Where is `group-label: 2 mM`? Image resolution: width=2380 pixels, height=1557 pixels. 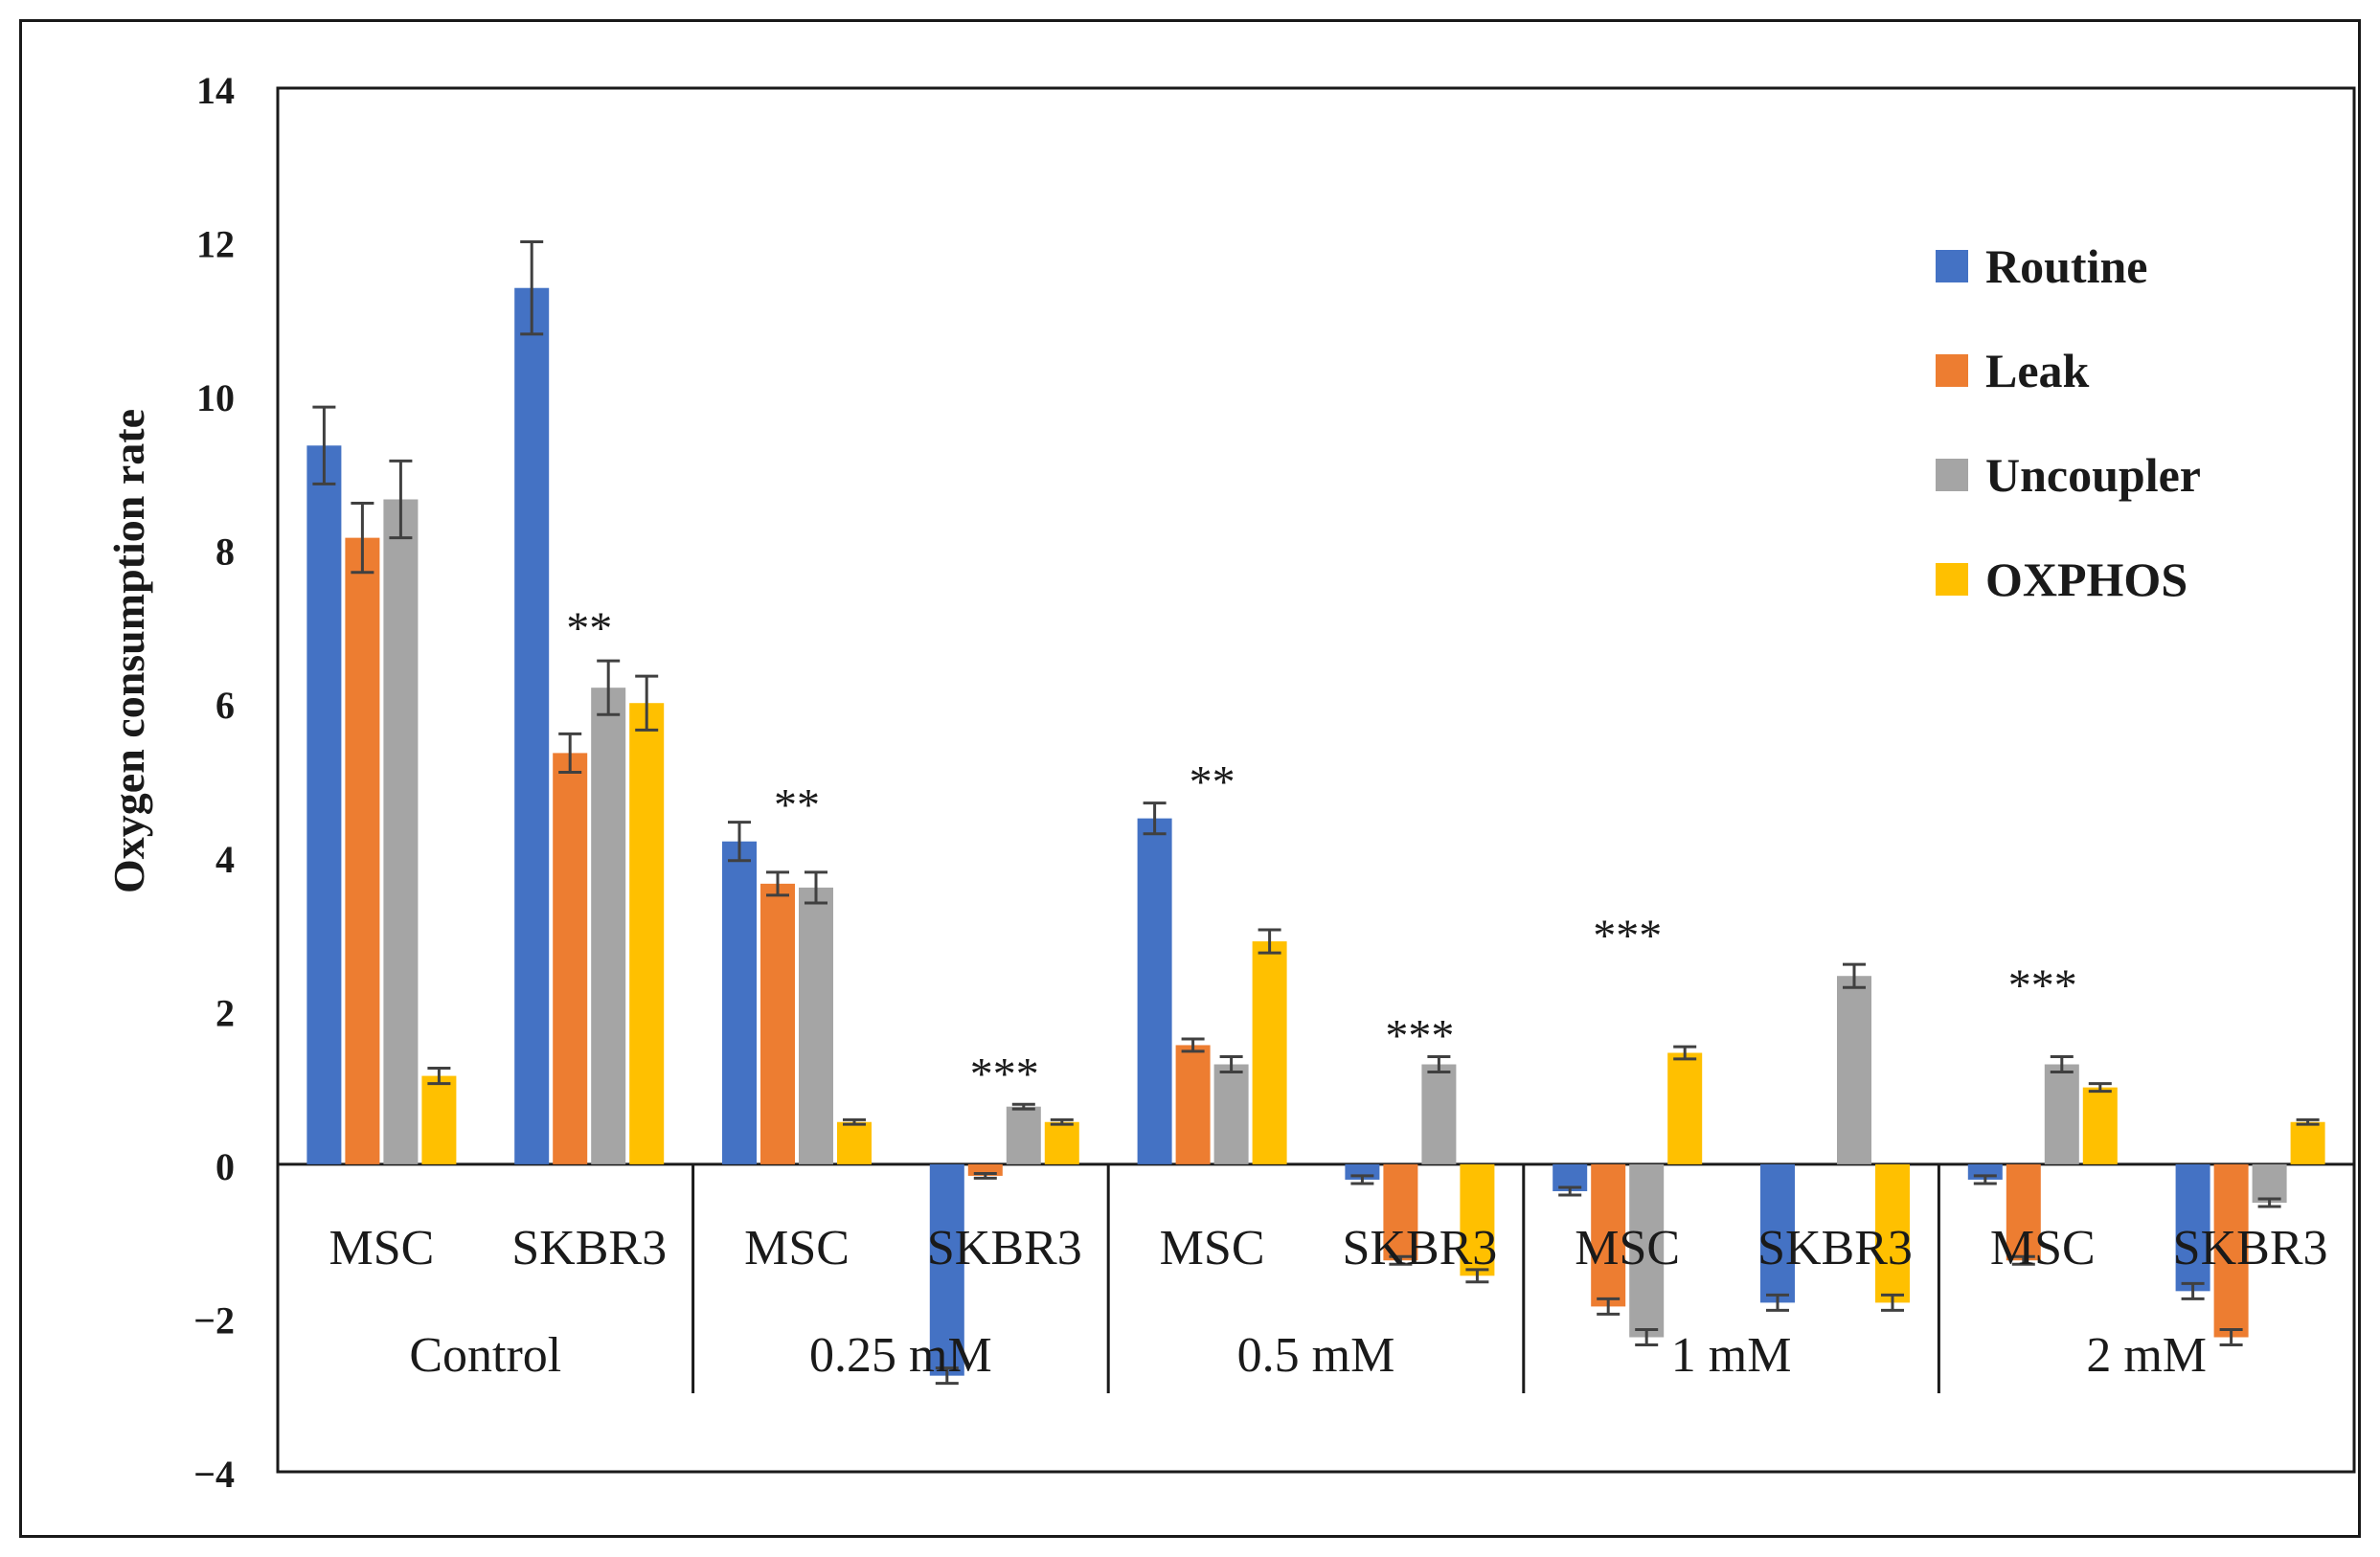 group-label: 2 mM is located at coordinates (2146, 1355).